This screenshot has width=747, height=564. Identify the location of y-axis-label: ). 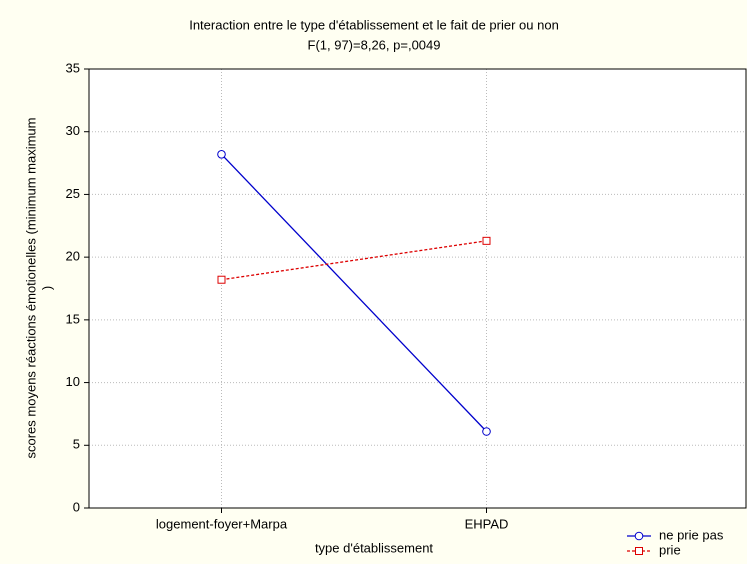
(46, 288).